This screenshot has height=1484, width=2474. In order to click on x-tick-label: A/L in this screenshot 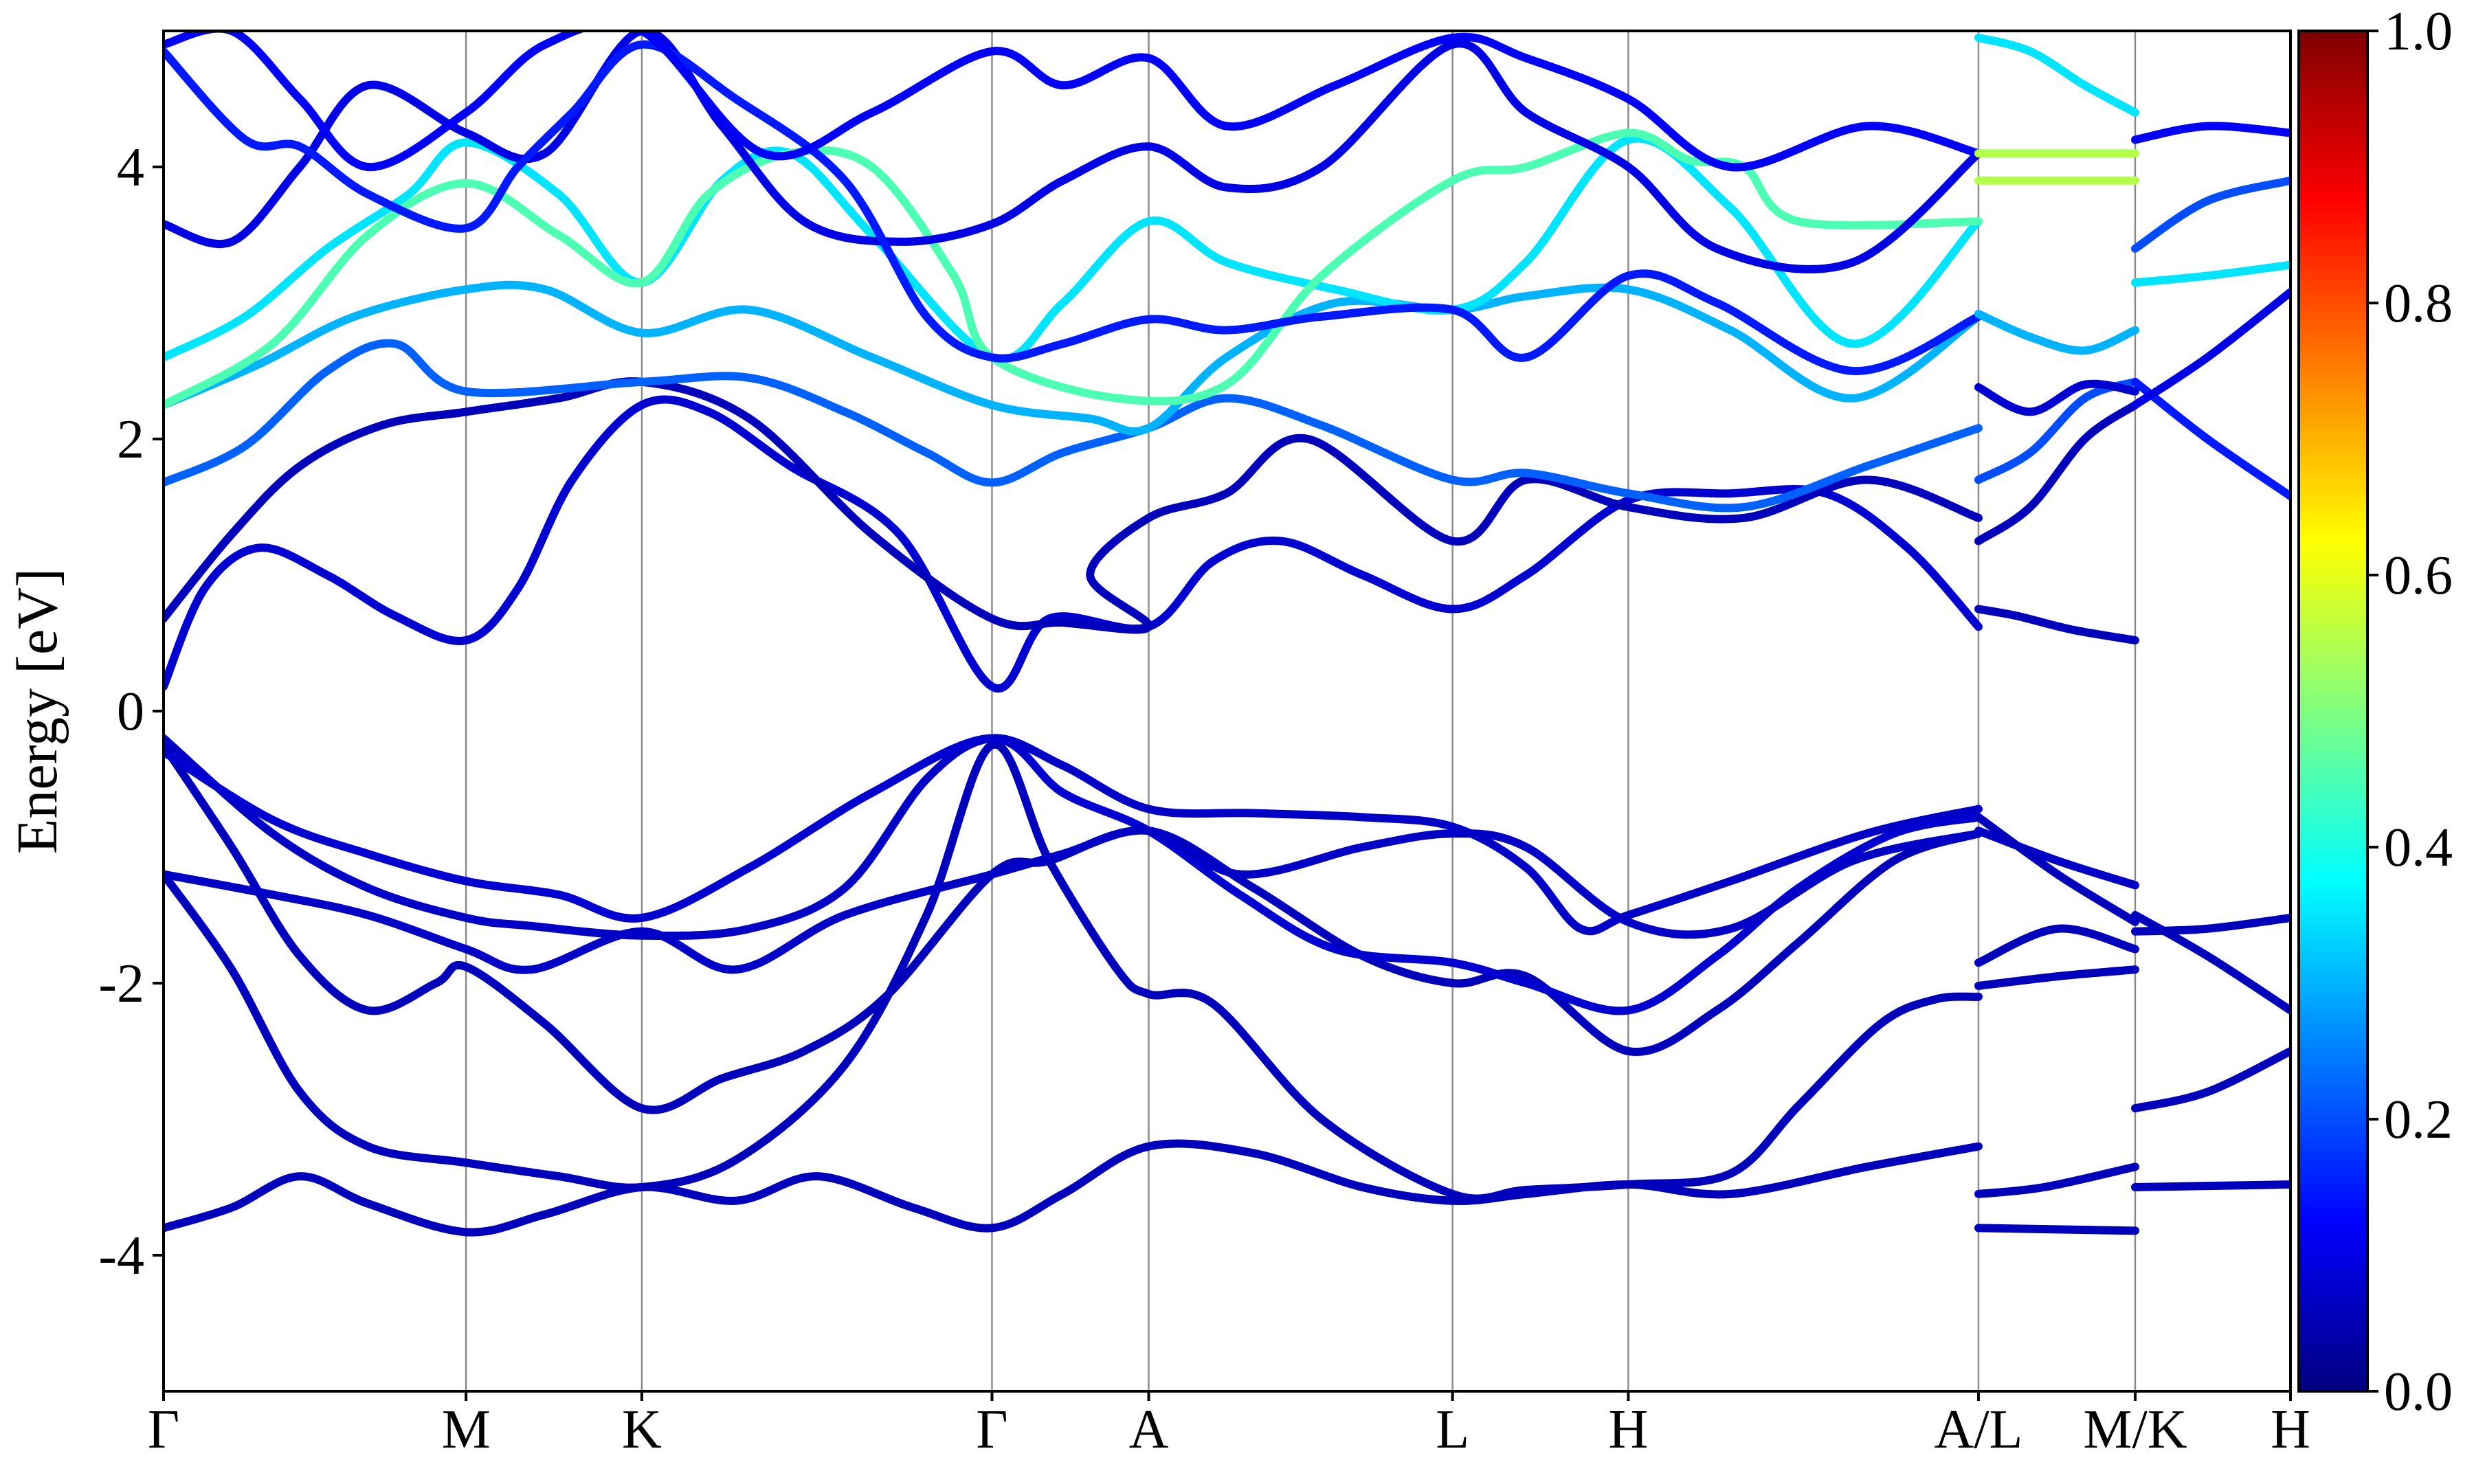, I will do `click(1979, 1429)`.